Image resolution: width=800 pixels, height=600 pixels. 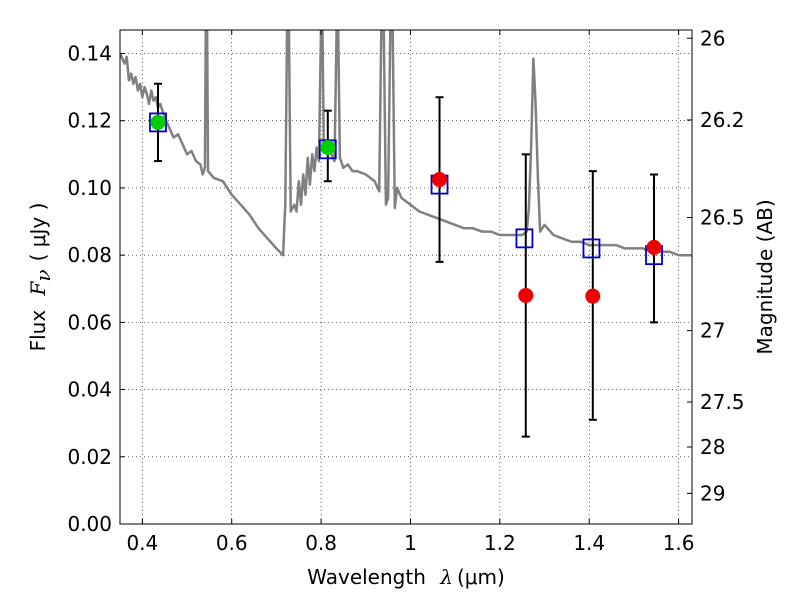 What do you see at coordinates (366, 577) in the screenshot?
I see `x-axis-title-text: Wavelength` at bounding box center [366, 577].